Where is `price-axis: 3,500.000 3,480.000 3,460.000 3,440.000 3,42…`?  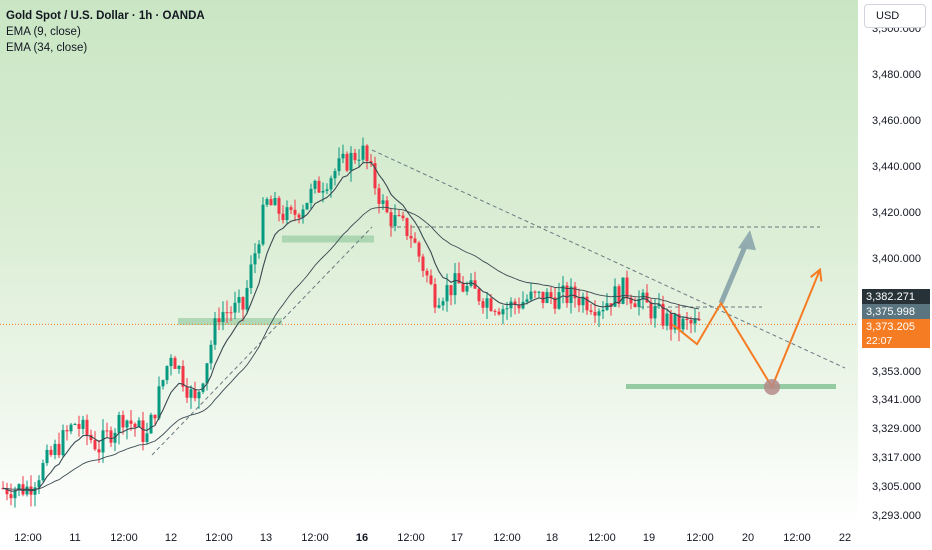
price-axis: 3,500.000 3,480.000 3,460.000 3,440.000 3,42… is located at coordinates (895, 262).